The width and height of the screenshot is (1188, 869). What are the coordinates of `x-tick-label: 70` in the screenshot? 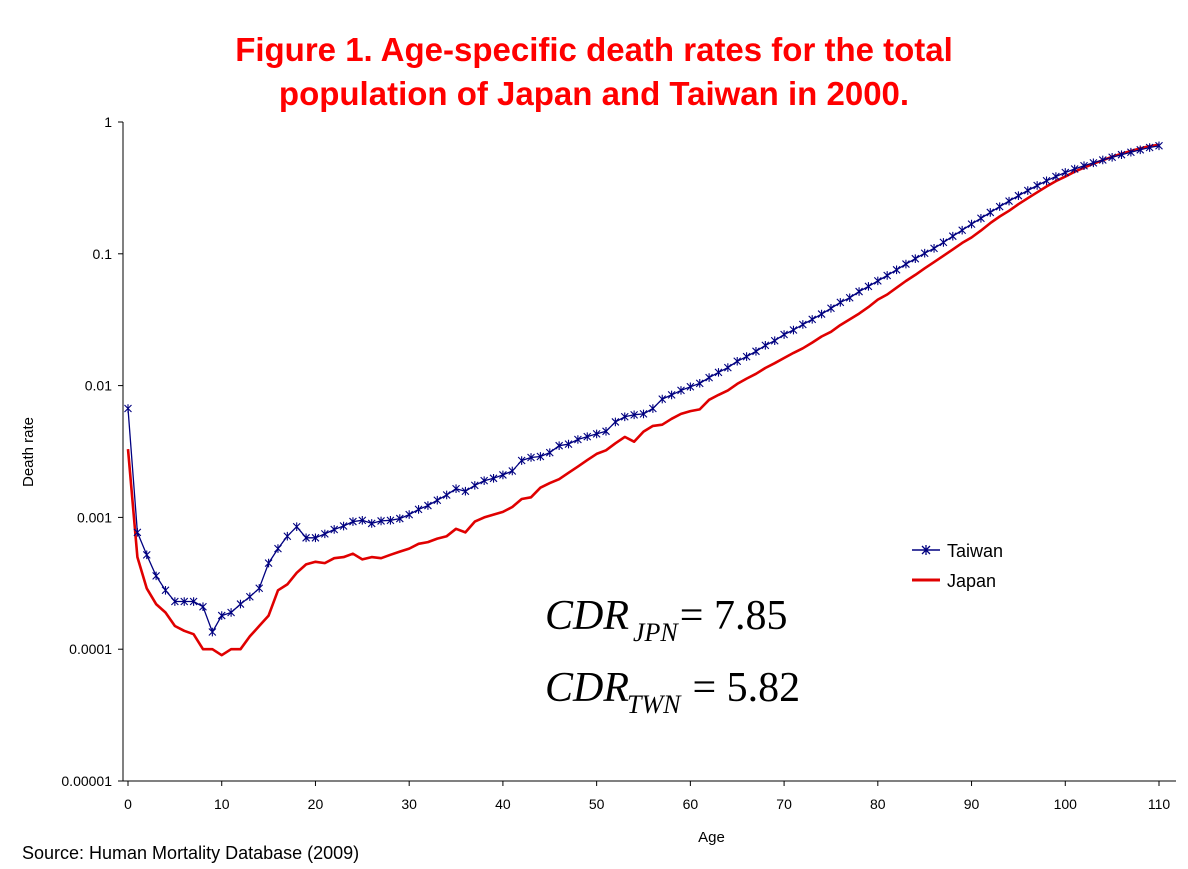 It's located at (784, 804).